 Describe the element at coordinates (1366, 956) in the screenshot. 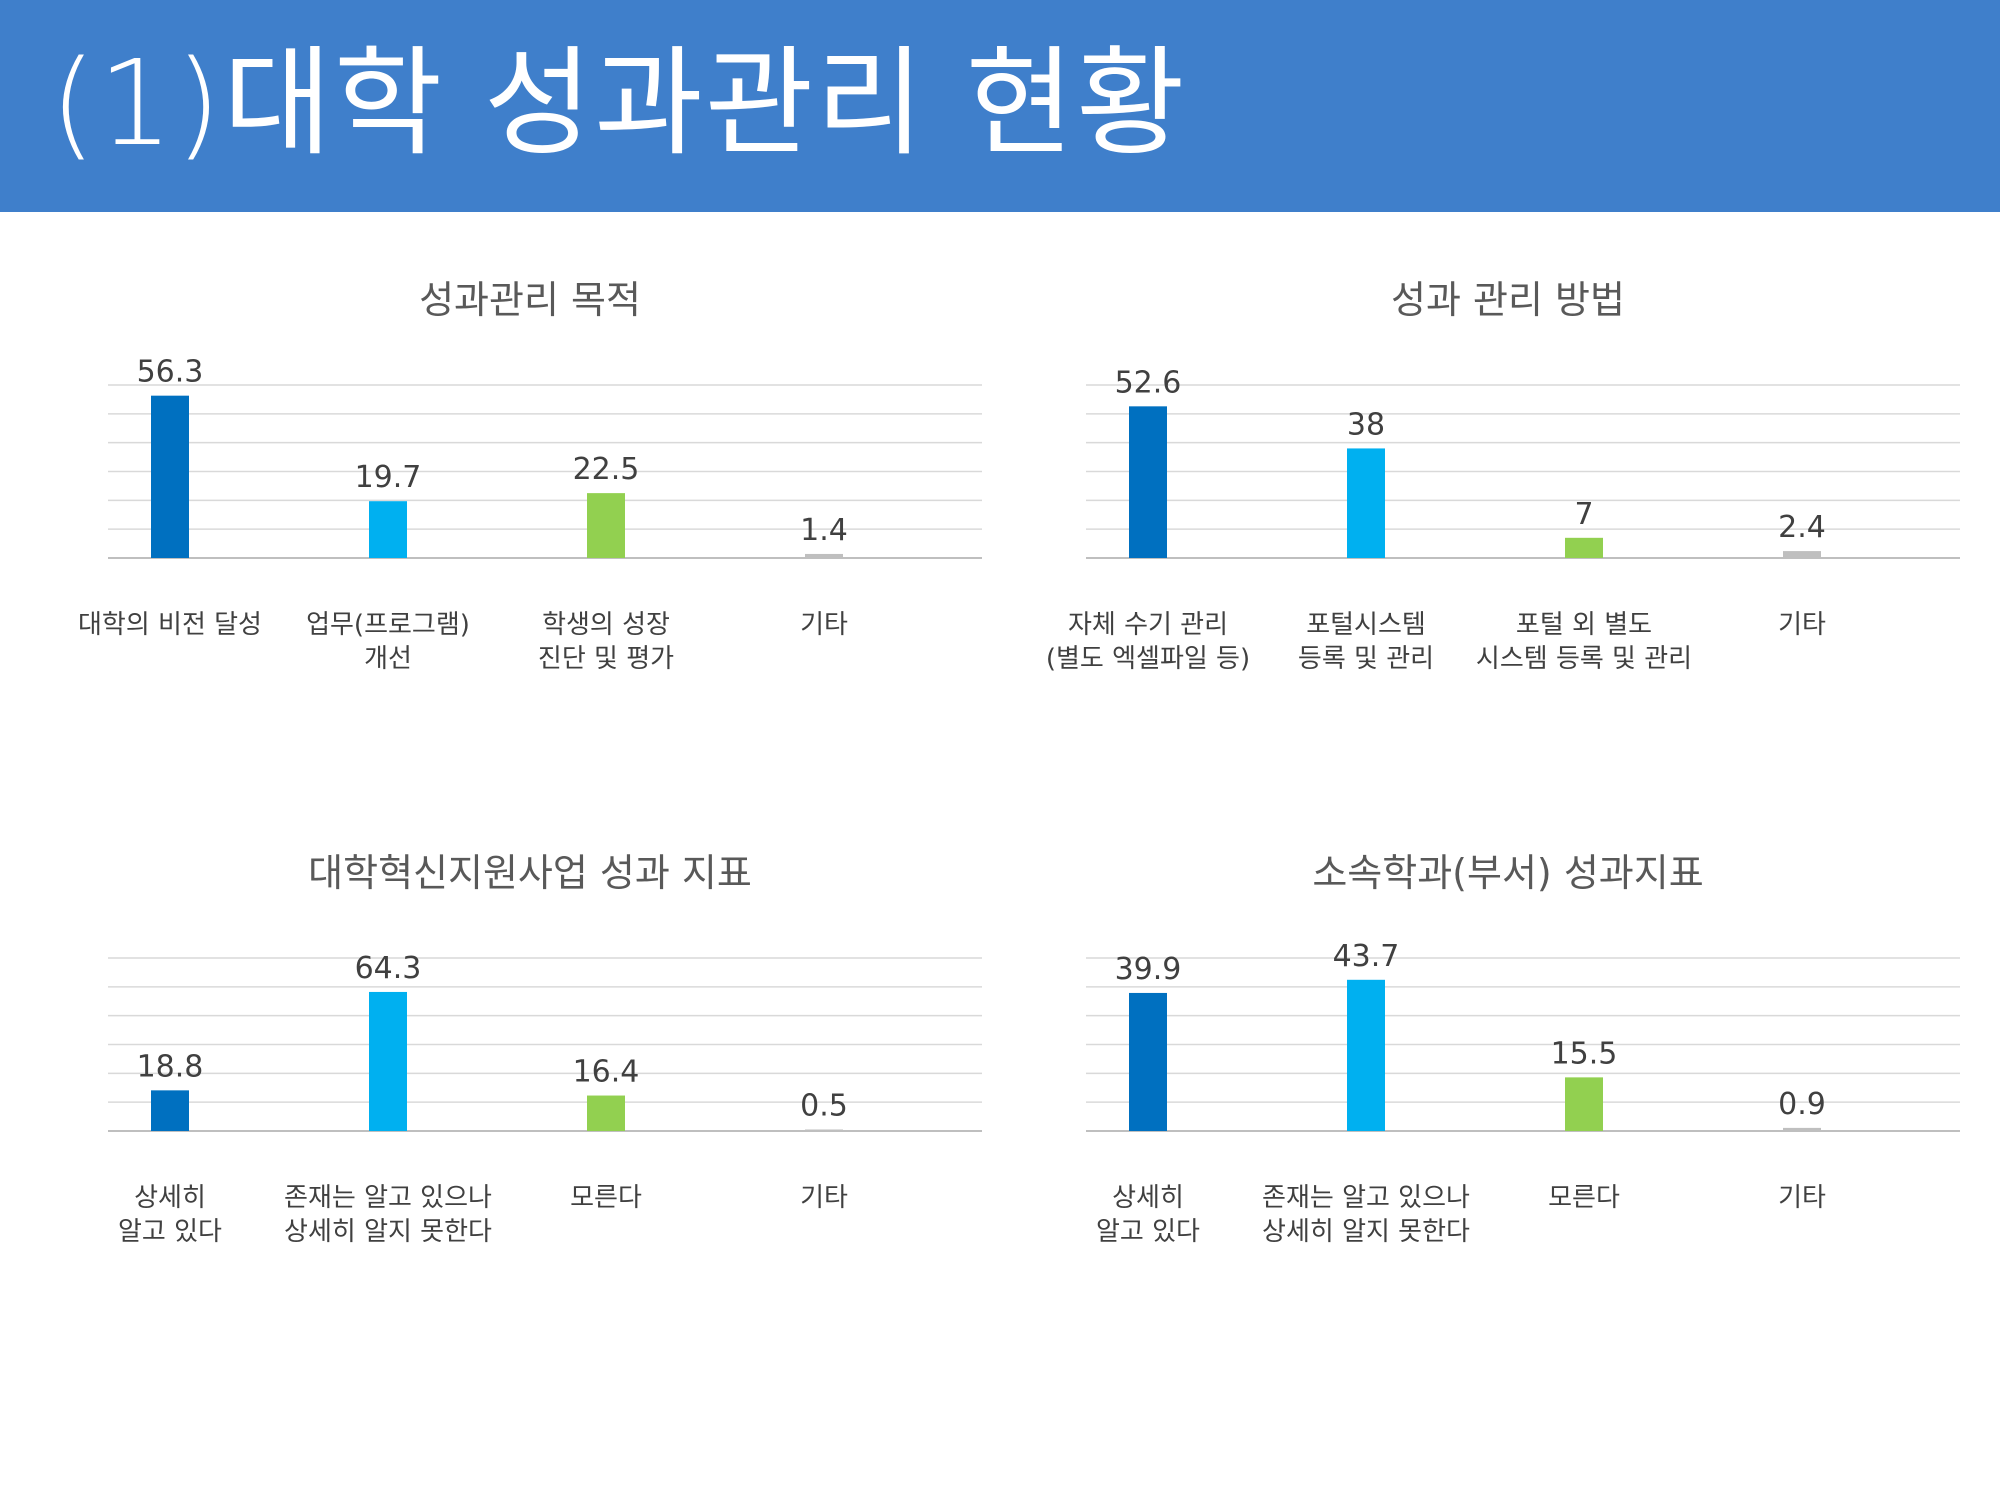

I see `data-label: 43.7` at that location.